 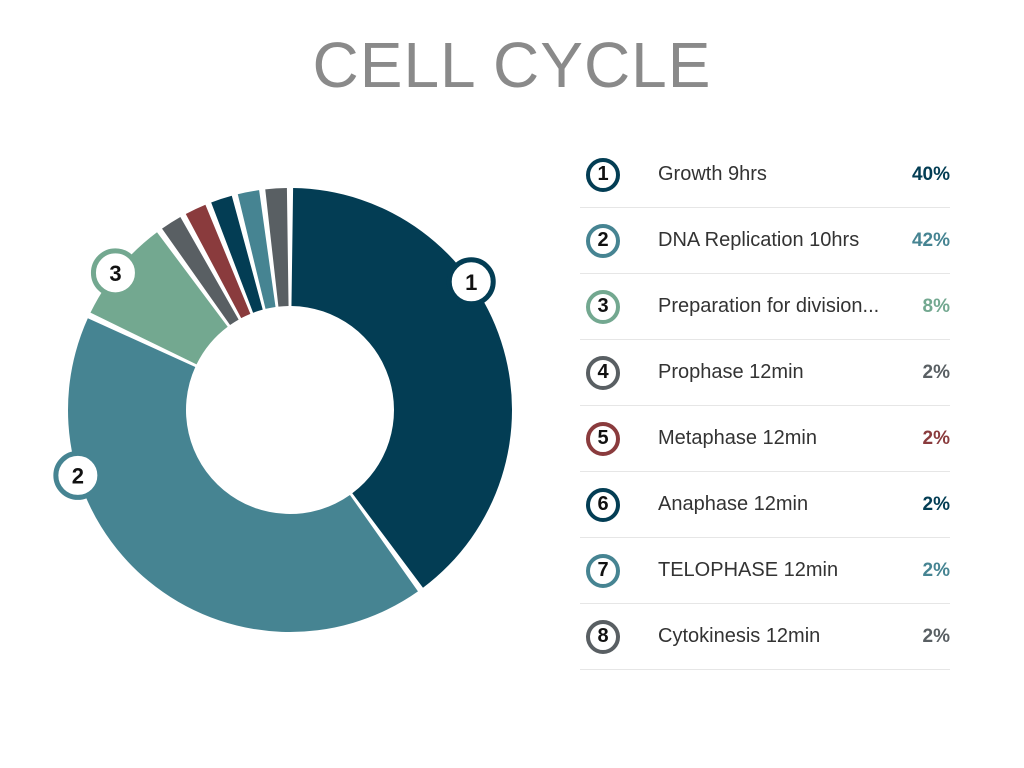 I want to click on legend-item: 1 Growth 9hrs 40%, so click(x=765, y=175).